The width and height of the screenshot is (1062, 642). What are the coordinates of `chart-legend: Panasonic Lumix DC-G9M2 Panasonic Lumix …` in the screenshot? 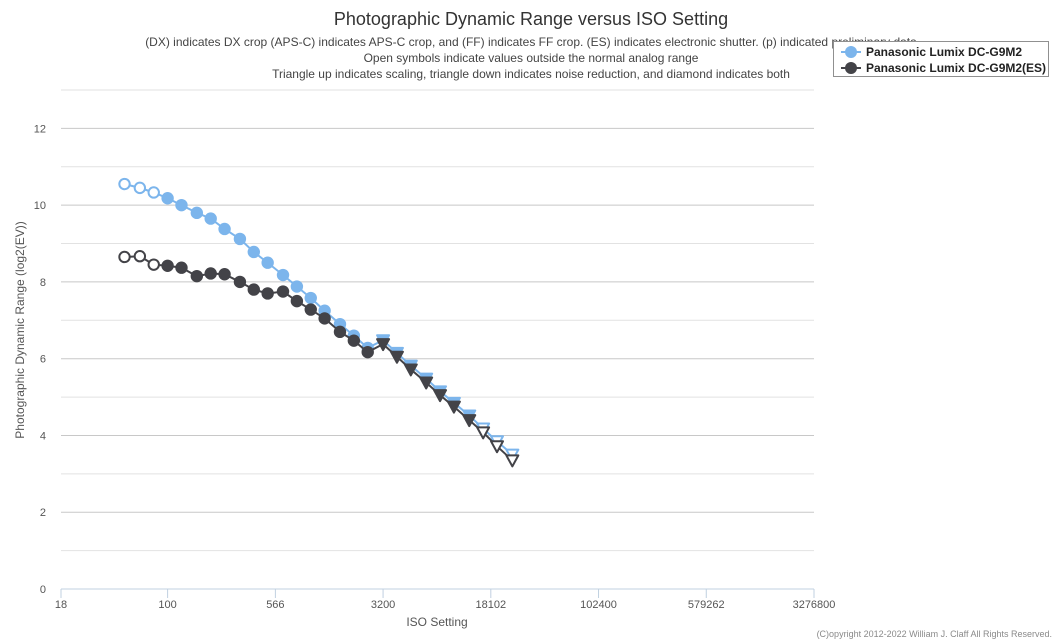 It's located at (941, 59).